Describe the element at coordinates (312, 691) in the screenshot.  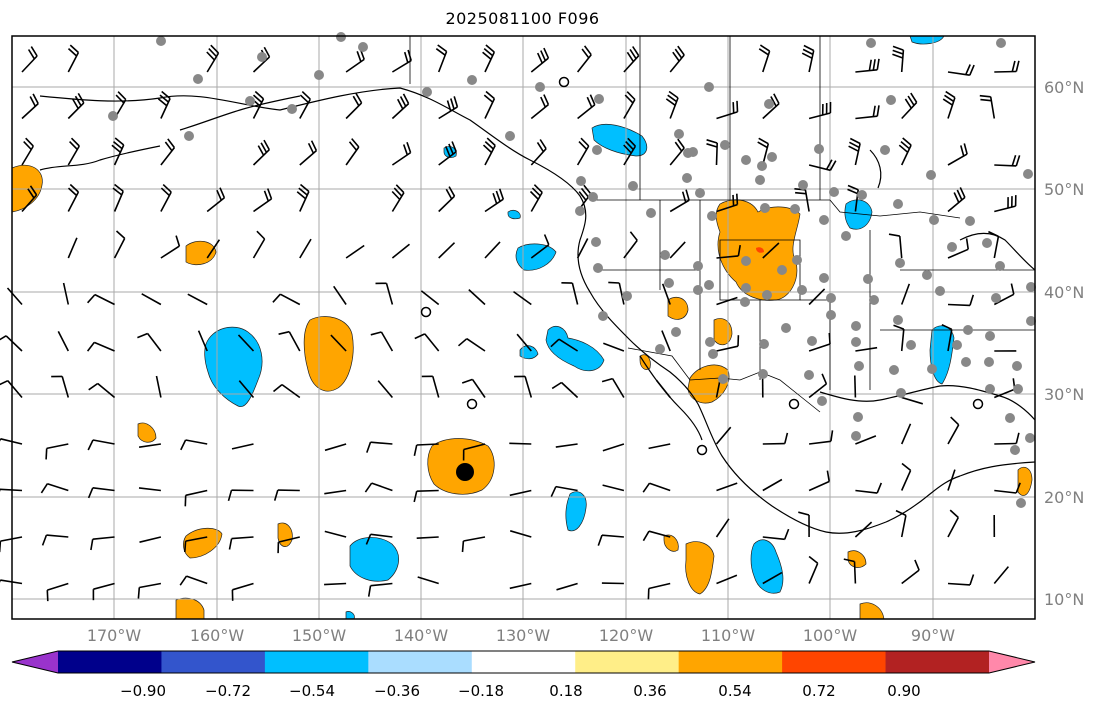
I see `colorbar-tick: −0.54` at that location.